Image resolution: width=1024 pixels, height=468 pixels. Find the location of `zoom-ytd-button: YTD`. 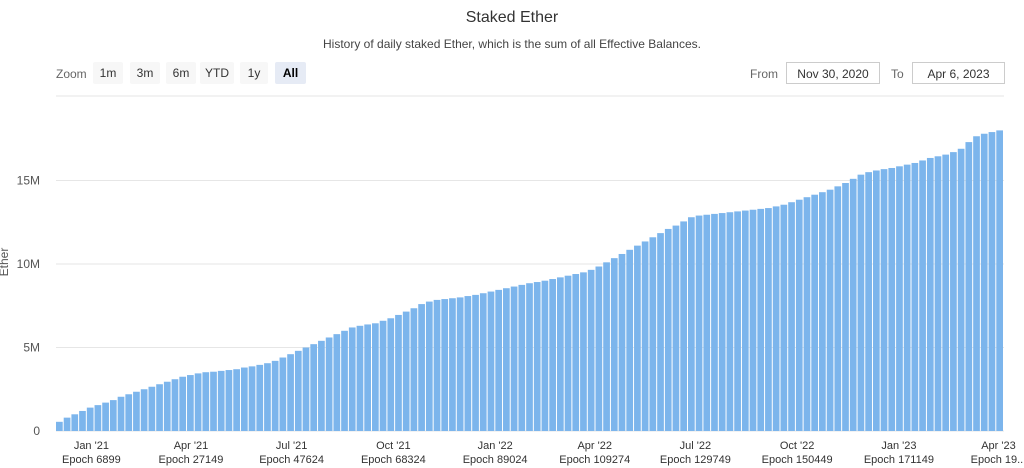

zoom-ytd-button: YTD is located at coordinates (217, 73).